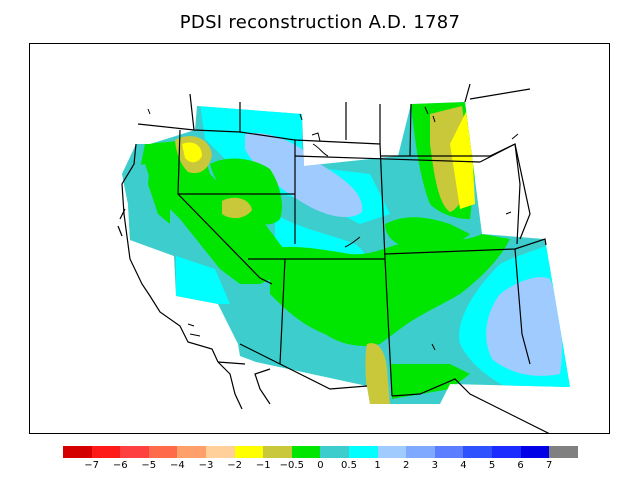  I want to click on legend-tick-label: −1, so click(263, 465).